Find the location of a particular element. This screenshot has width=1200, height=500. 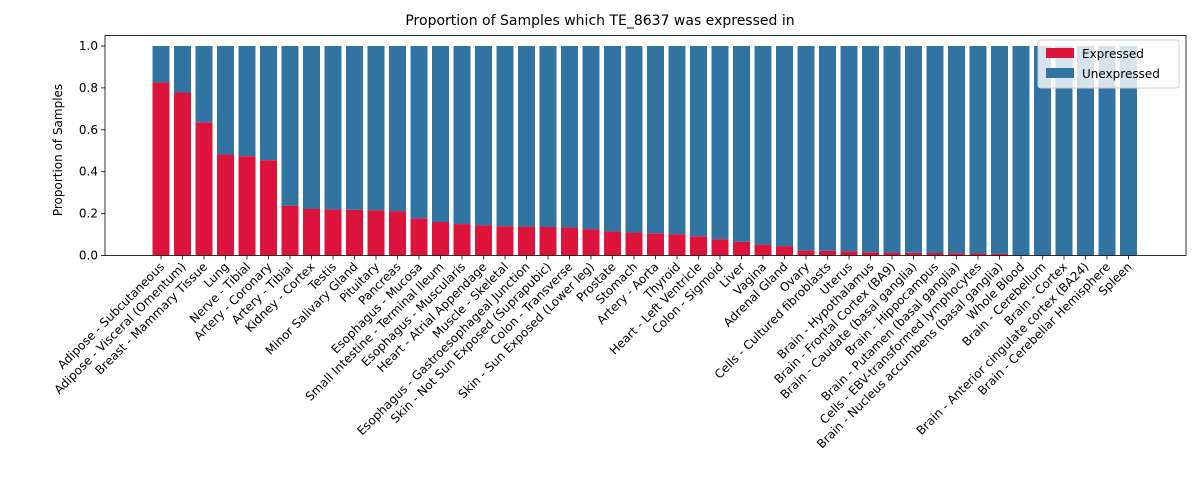

legend: Expressed Unexpressed is located at coordinates (1108, 64).